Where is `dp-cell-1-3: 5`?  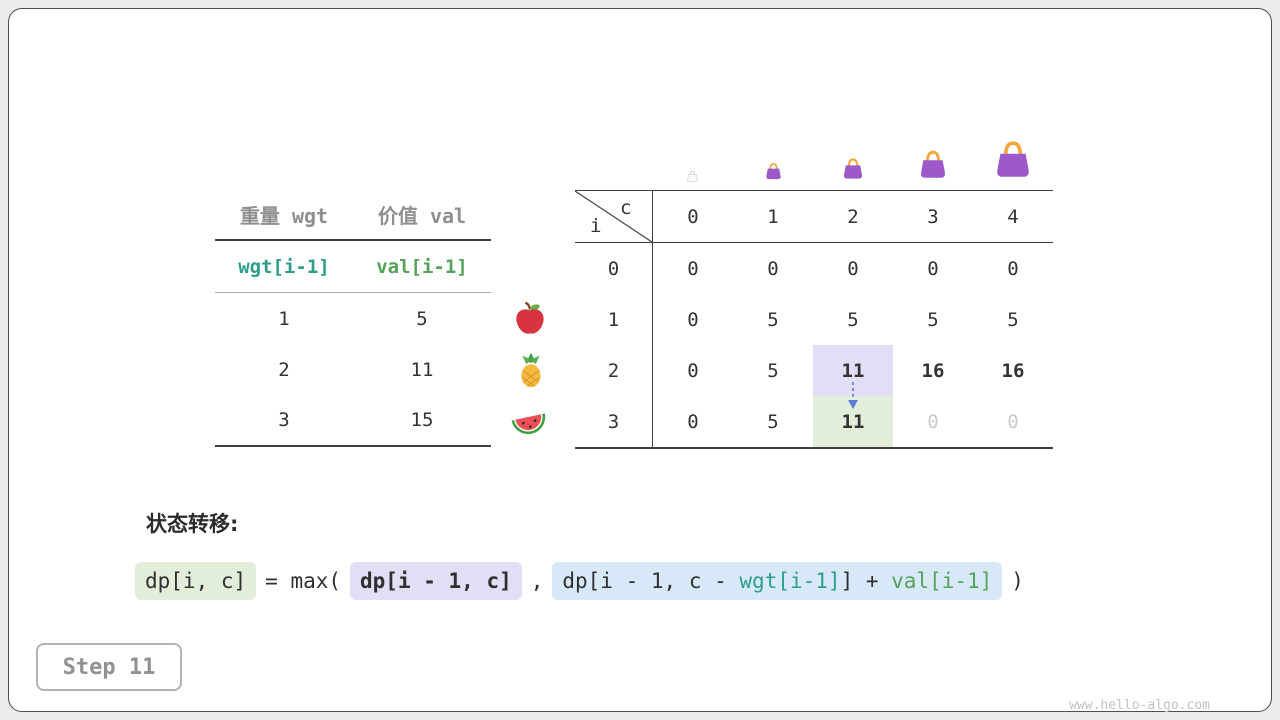
dp-cell-1-3: 5 is located at coordinates (933, 319).